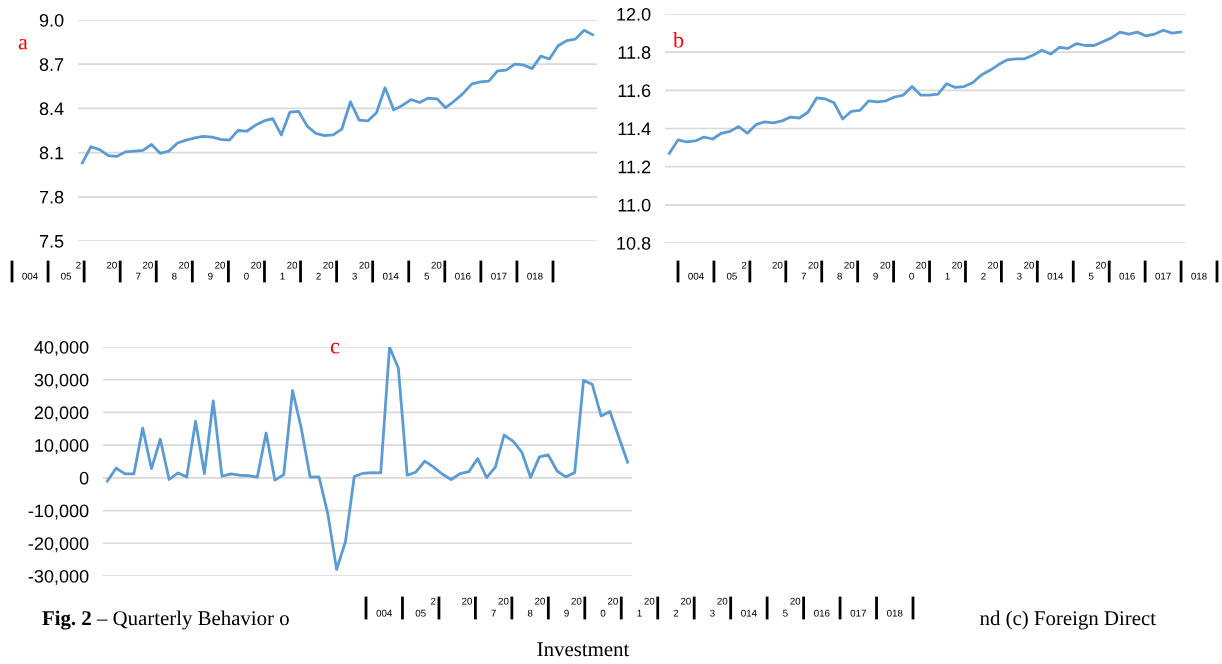 The width and height of the screenshot is (1222, 664). Describe the element at coordinates (51, 153) in the screenshot. I see `y-tick-label: 8.1` at that location.